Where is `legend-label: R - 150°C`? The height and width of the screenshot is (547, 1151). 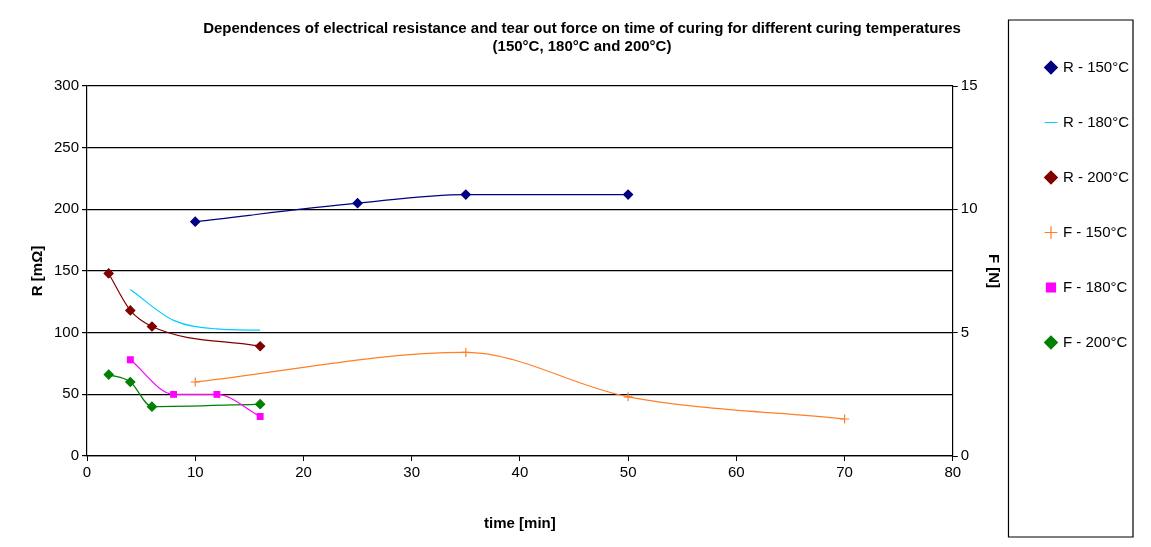 legend-label: R - 150°C is located at coordinates (1096, 66).